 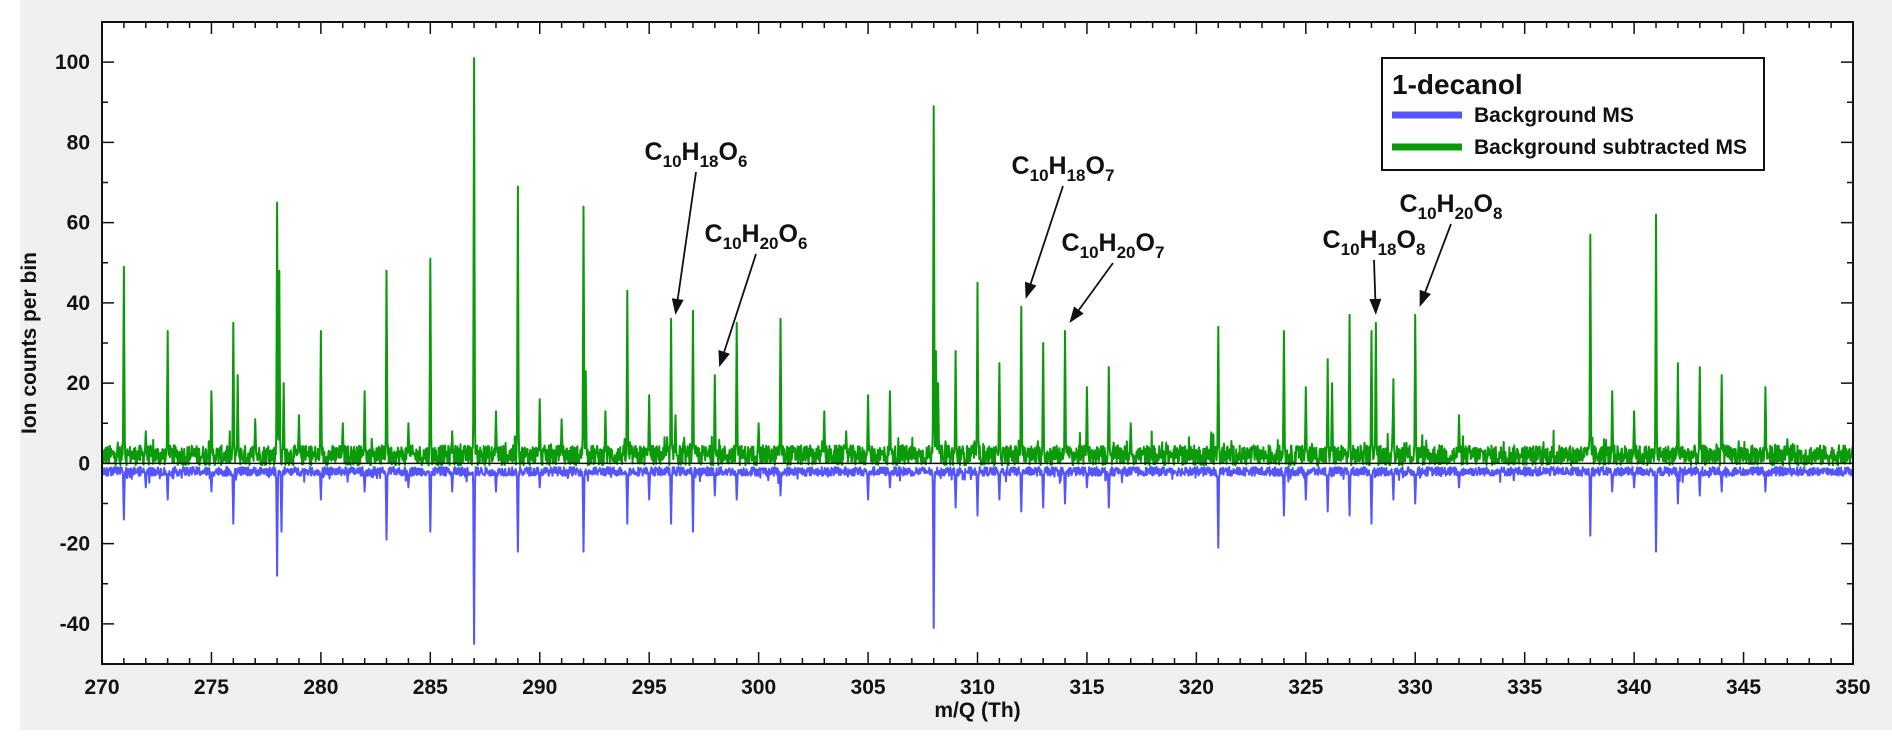 I want to click on x-tick-label: 320, so click(x=1196, y=687).